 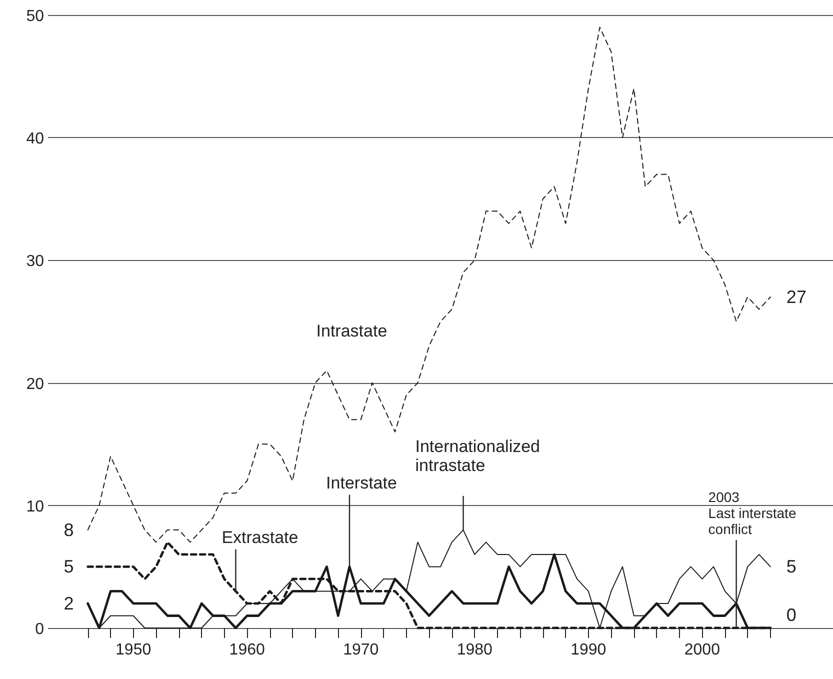 I want to click on y-tick-label: 0, so click(x=39, y=629).